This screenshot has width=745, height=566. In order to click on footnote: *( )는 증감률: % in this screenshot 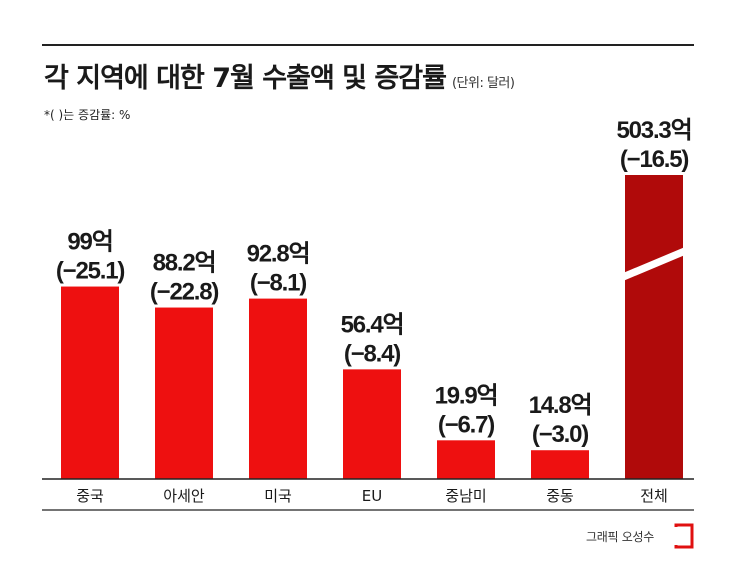, I will do `click(87, 115)`.